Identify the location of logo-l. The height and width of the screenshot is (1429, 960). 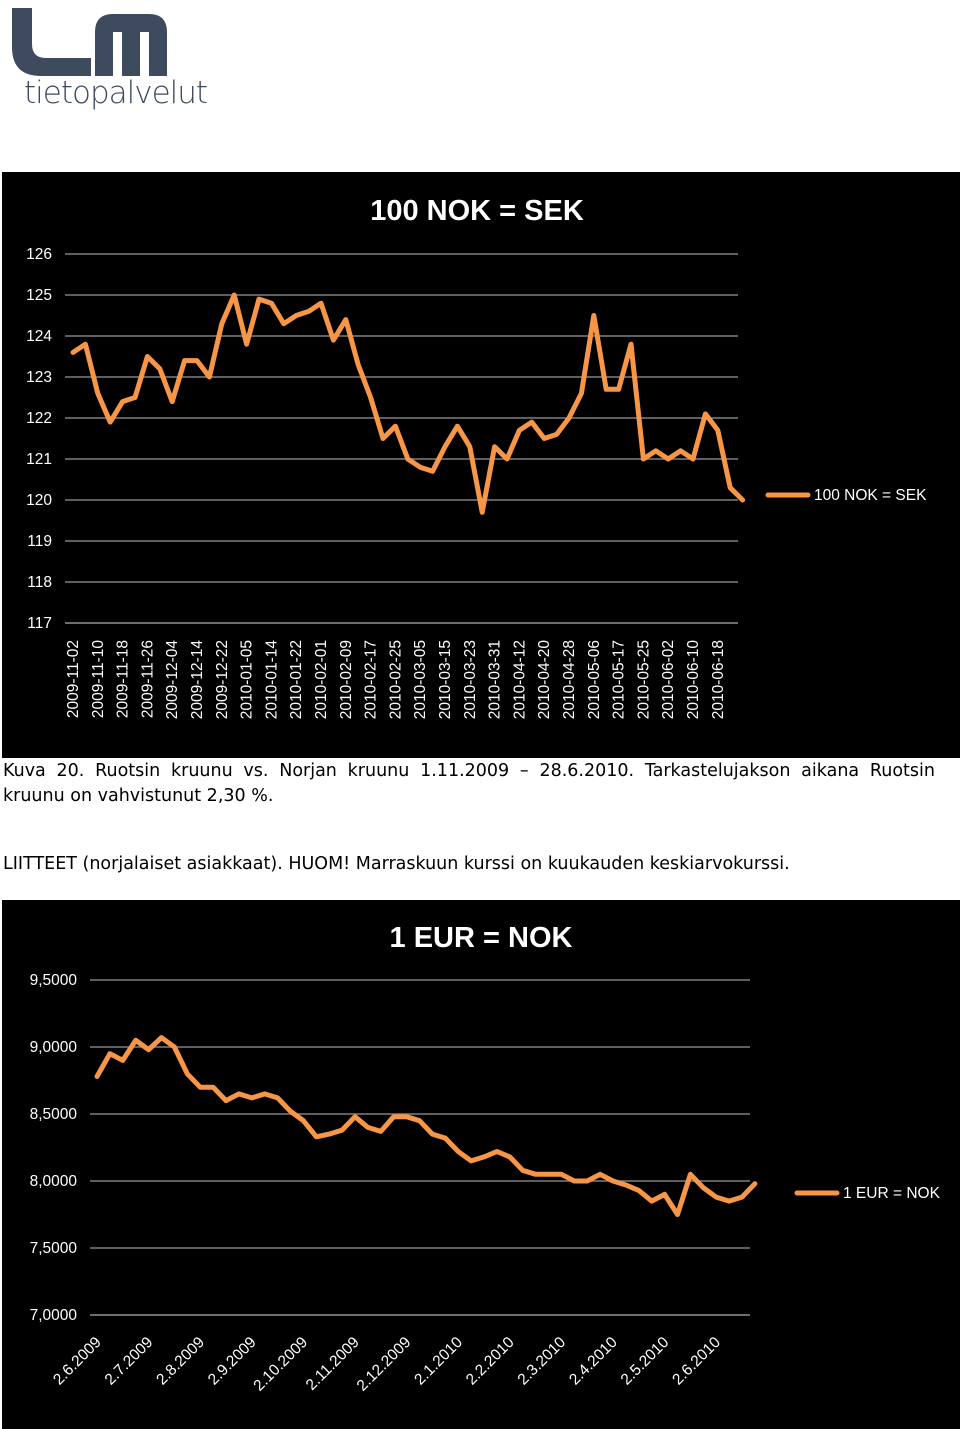
(51, 42).